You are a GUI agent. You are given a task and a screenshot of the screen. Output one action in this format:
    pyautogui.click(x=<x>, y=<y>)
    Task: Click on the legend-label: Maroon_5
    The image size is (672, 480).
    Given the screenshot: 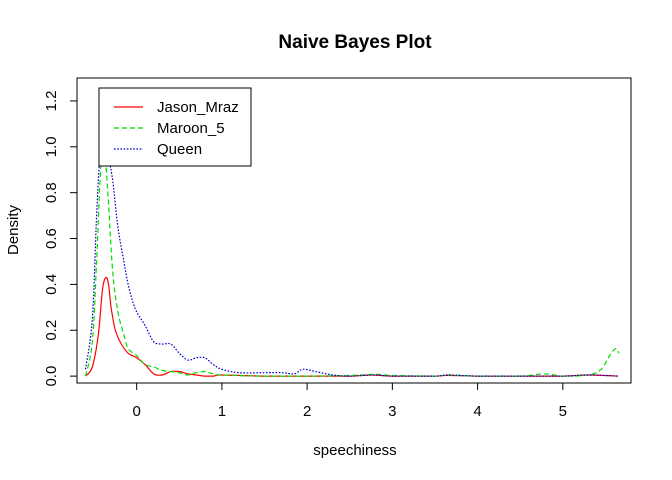 What is the action you would take?
    pyautogui.click(x=191, y=128)
    